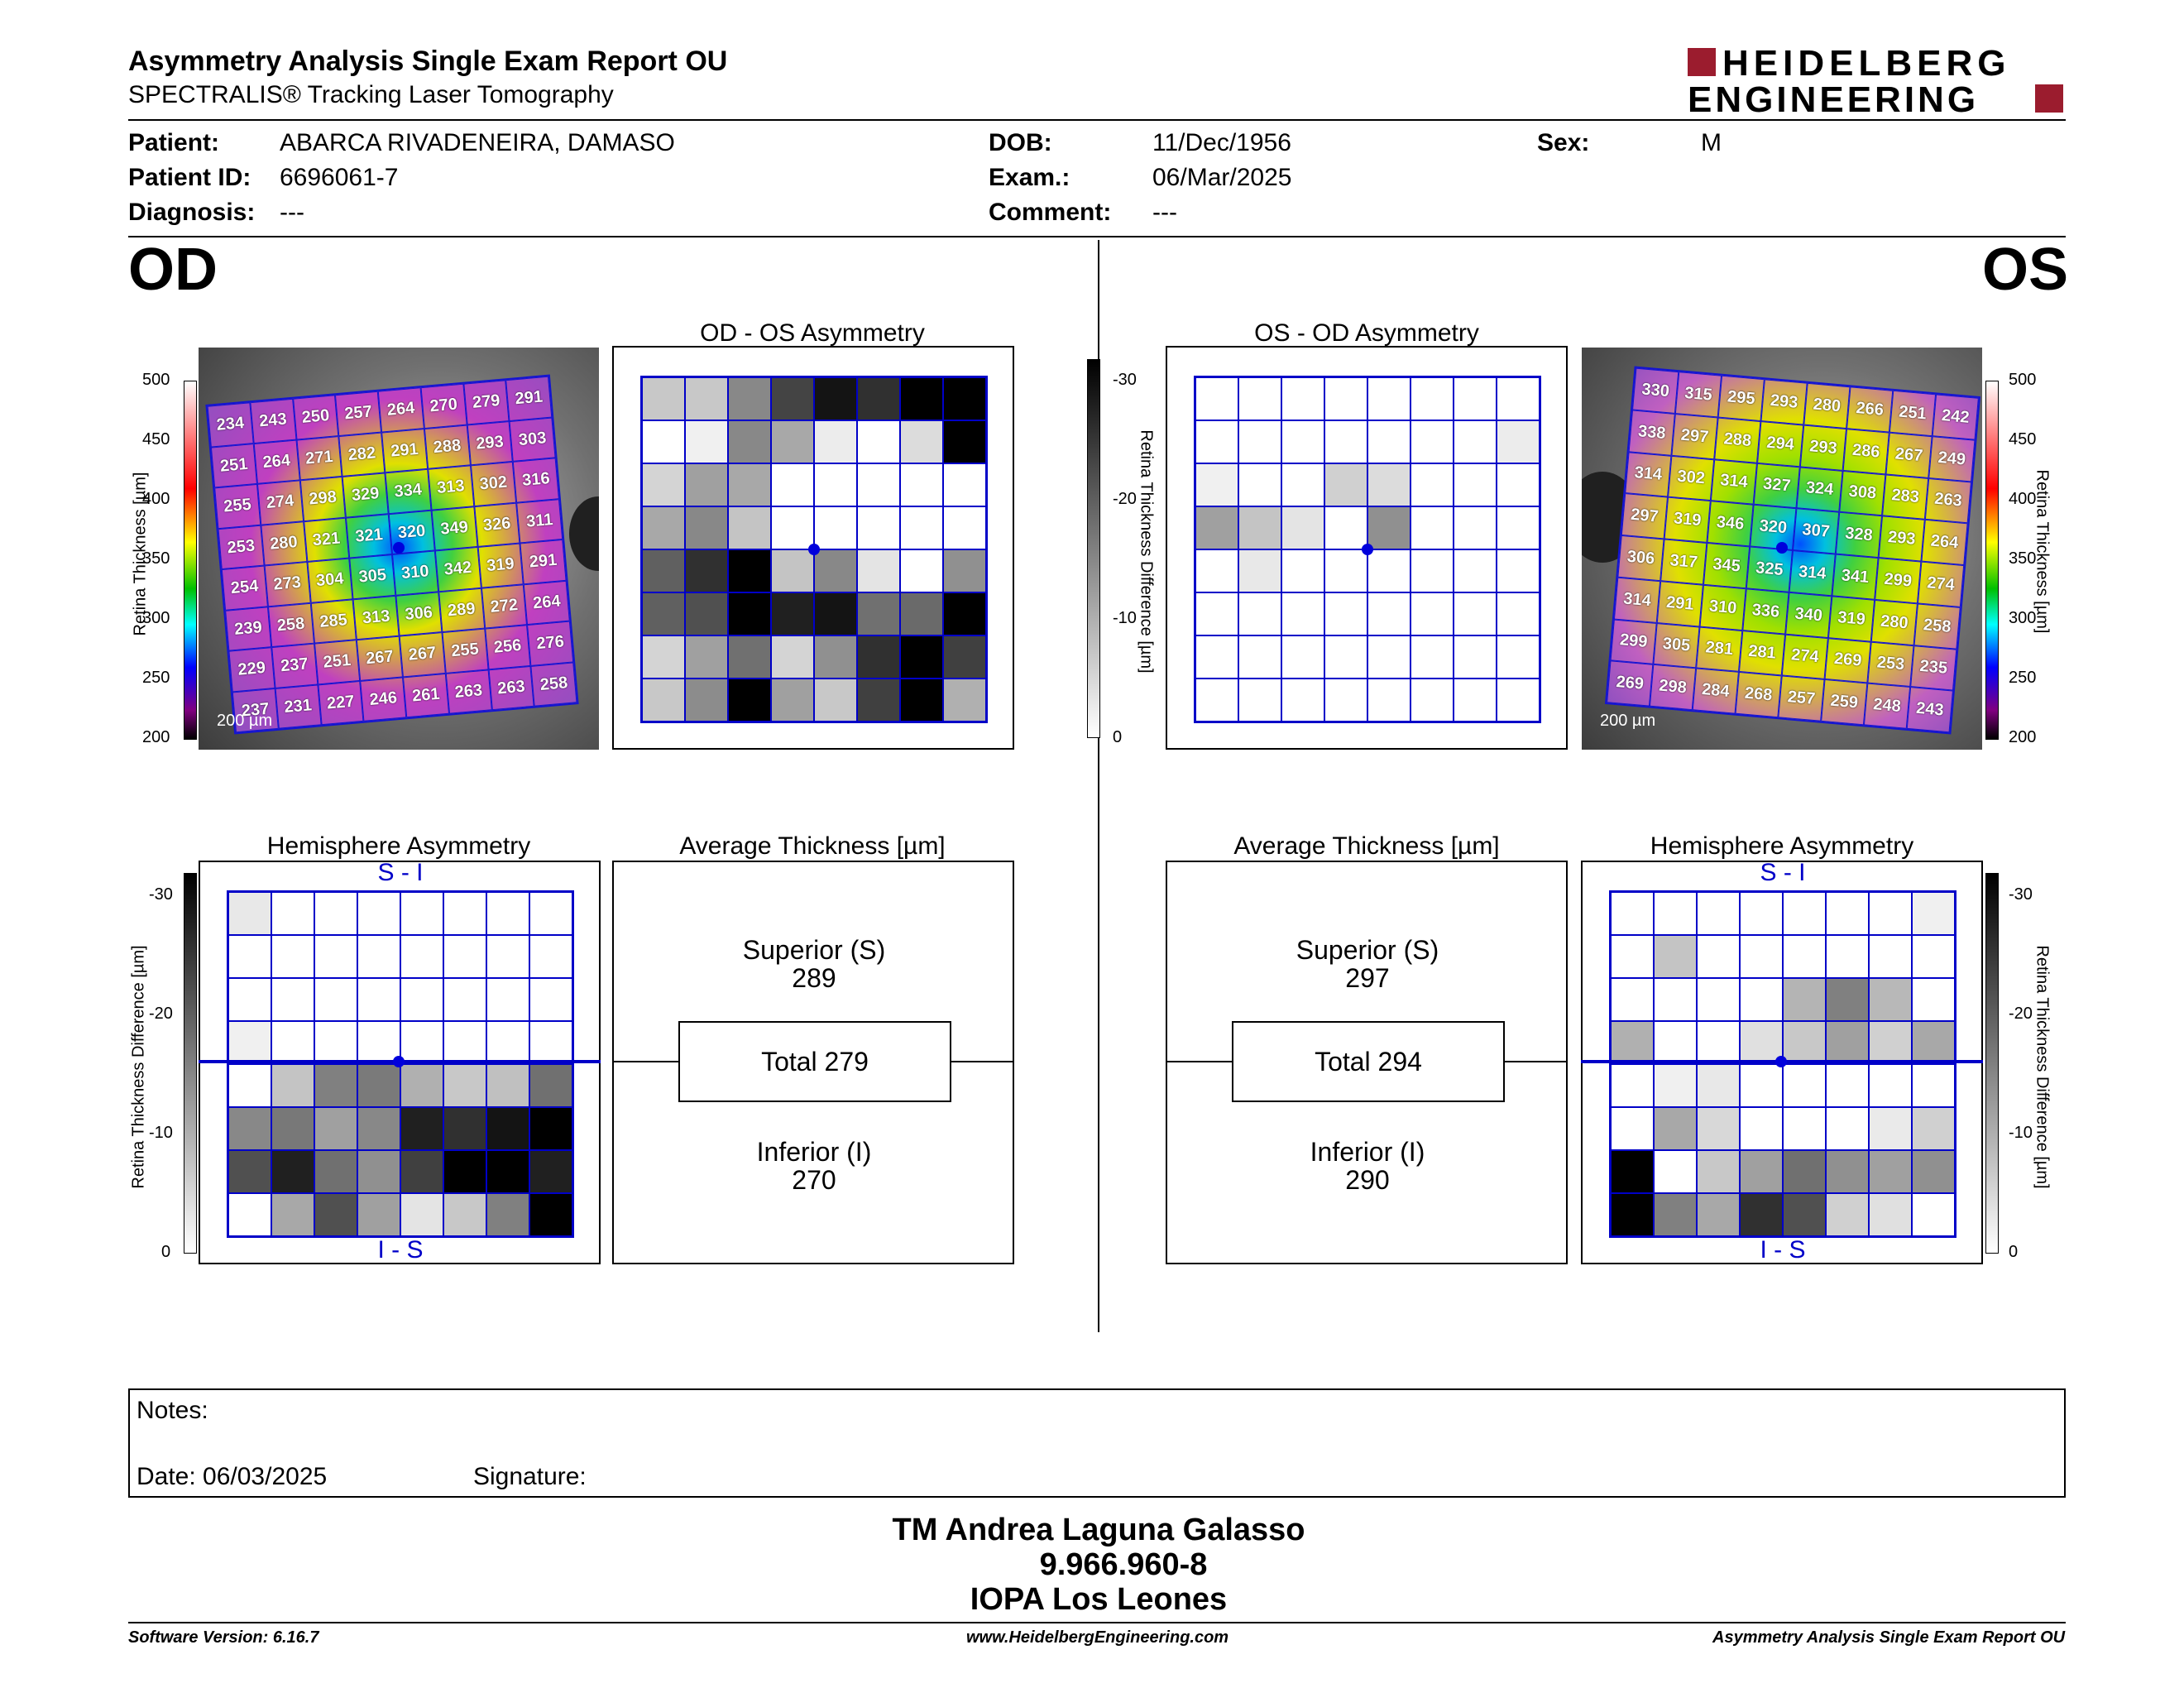  Describe the element at coordinates (237, 506) in the screenshot. I see `thickness-cell: 255` at that location.